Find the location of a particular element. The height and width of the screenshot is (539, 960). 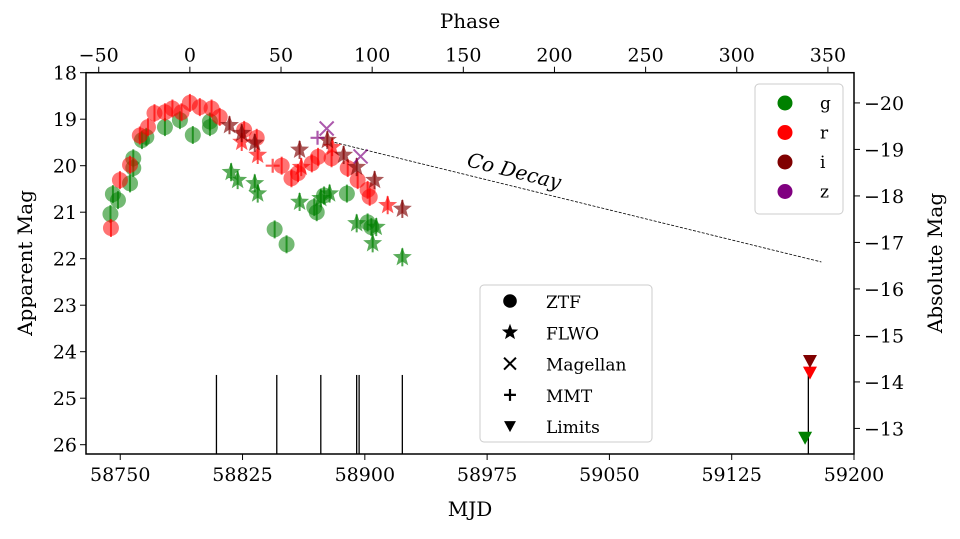

x-tick-label: 59050 is located at coordinates (609, 475).